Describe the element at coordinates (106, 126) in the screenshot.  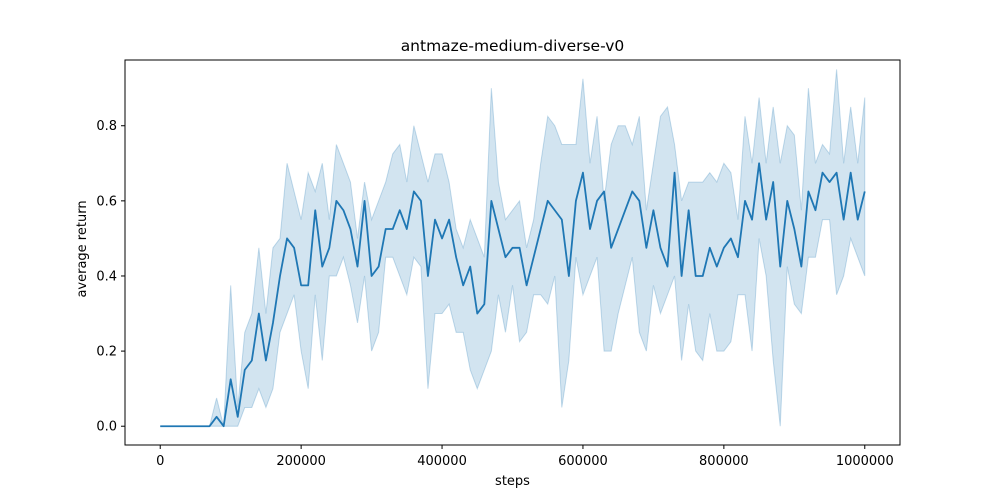
I see `y-tick-label: 0.8` at that location.